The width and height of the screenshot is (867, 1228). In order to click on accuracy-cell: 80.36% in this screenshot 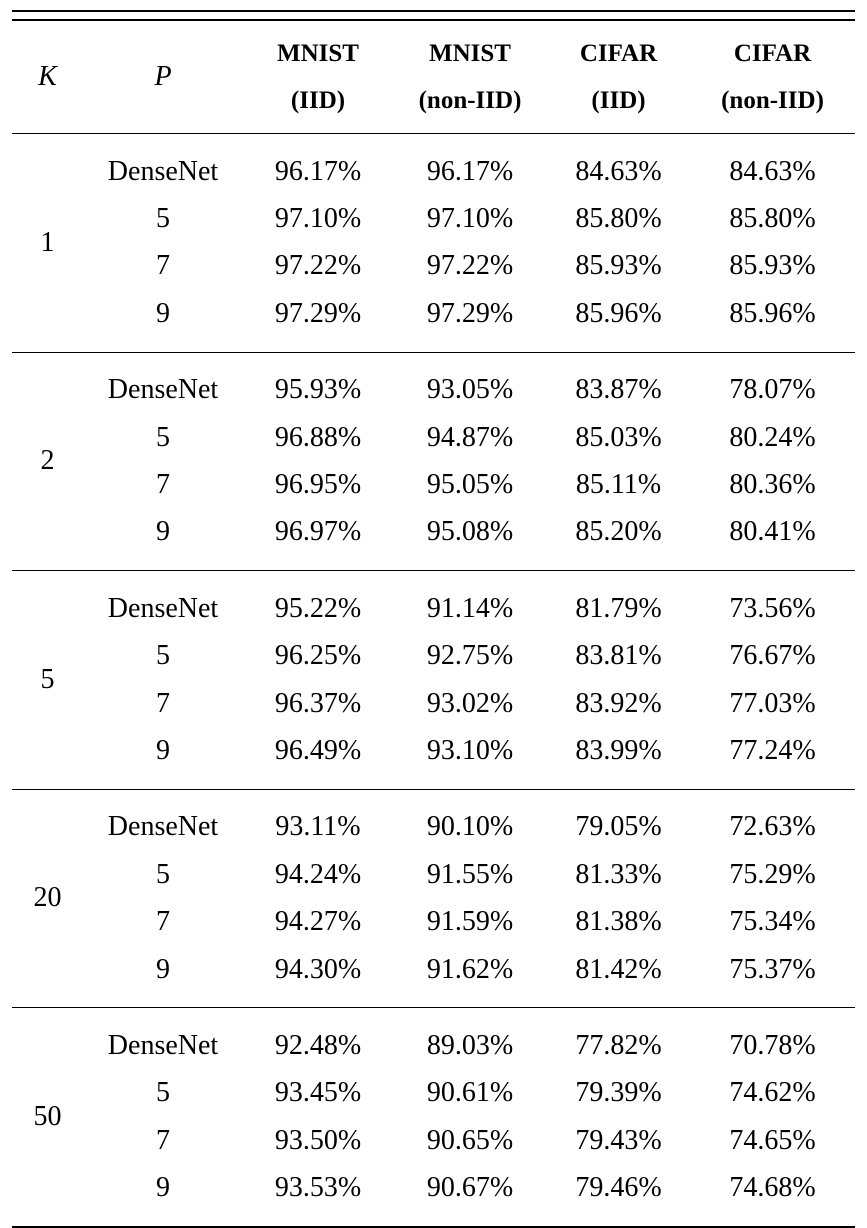, I will do `click(772, 485)`.